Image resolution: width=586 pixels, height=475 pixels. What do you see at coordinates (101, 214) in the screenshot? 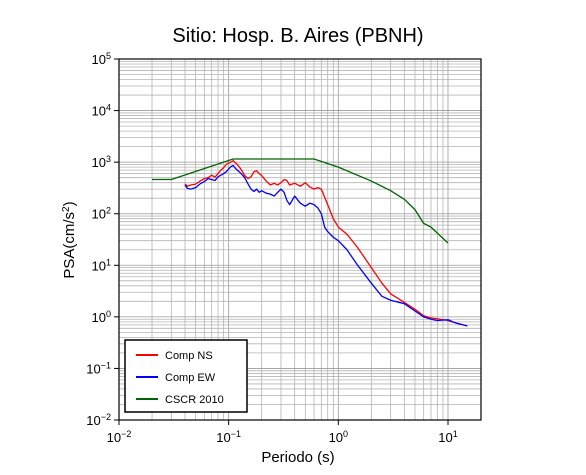
I see `y-tick-label: 10²` at bounding box center [101, 214].